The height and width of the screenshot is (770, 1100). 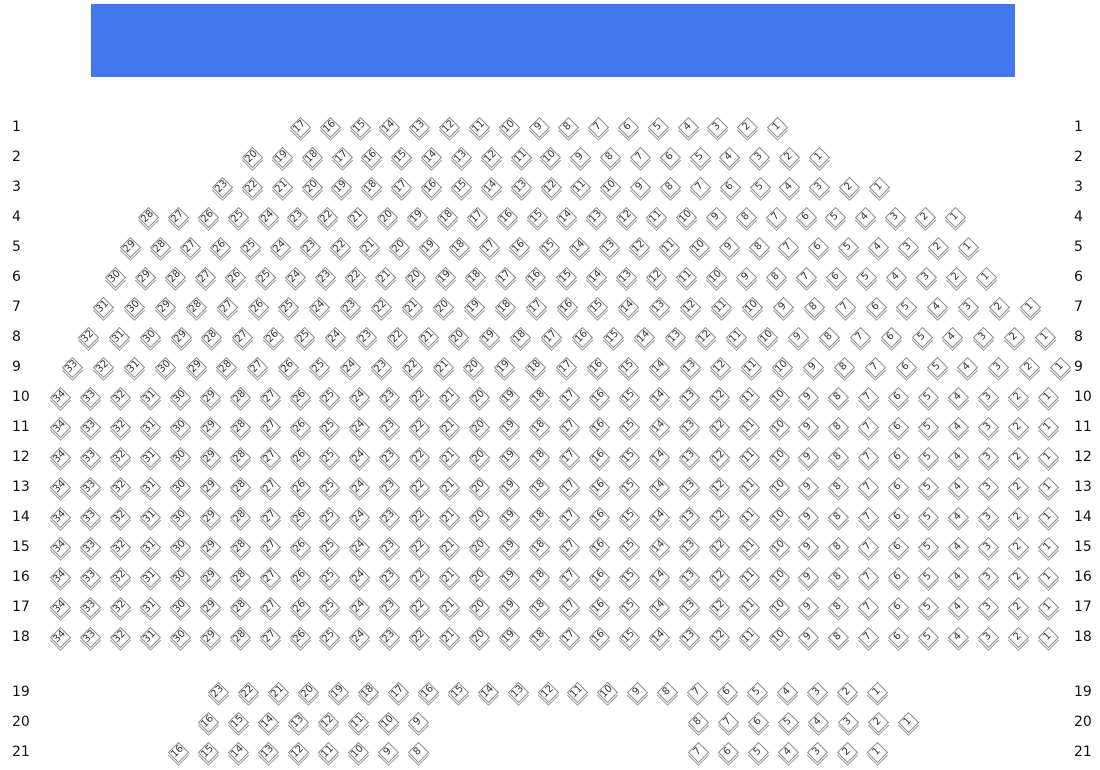 I want to click on seat: 22, so click(x=381, y=307).